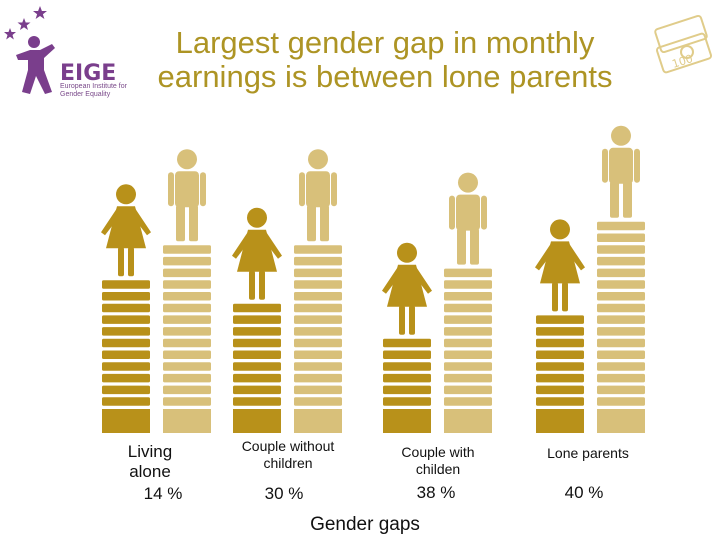  What do you see at coordinates (468, 421) in the screenshot?
I see `men-bar-2-base` at bounding box center [468, 421].